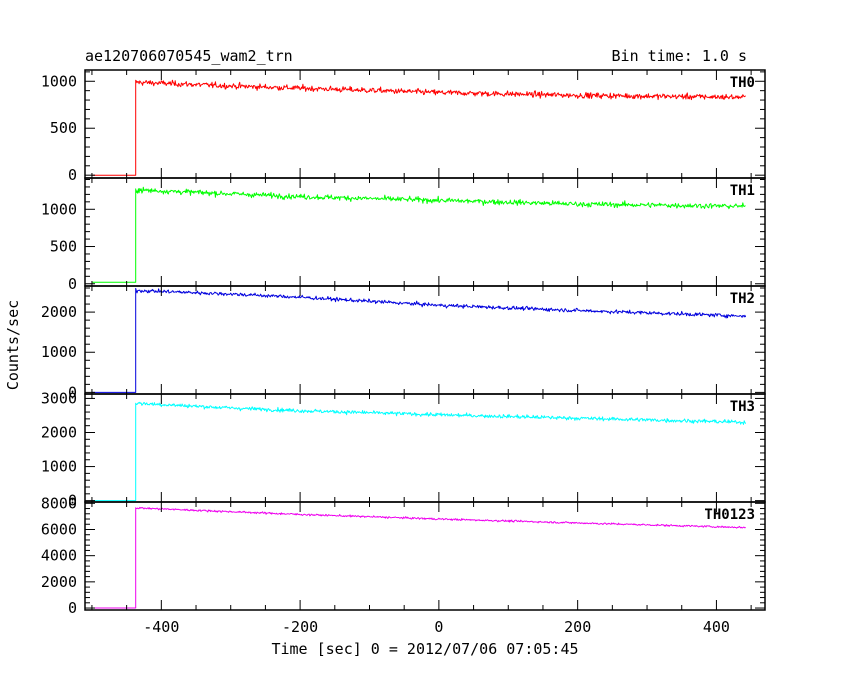 The width and height of the screenshot is (850, 680). What do you see at coordinates (72, 175) in the screenshot?
I see `y-tick-label-th0-0: 0` at bounding box center [72, 175].